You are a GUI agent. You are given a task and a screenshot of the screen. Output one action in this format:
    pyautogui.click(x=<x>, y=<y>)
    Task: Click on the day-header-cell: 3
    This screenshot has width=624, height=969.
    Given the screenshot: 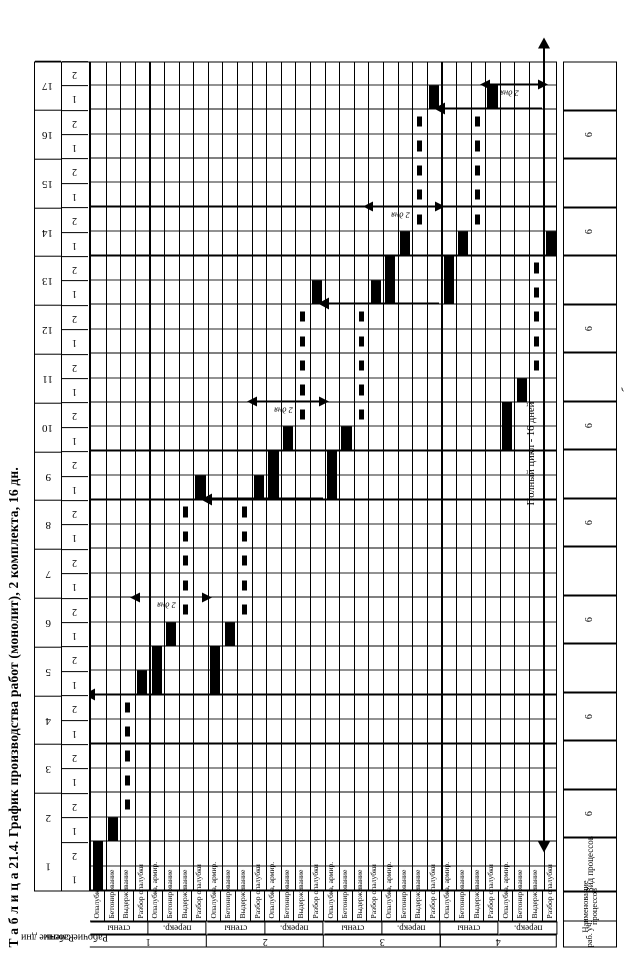 What is the action you would take?
    pyautogui.click(x=48, y=768)
    